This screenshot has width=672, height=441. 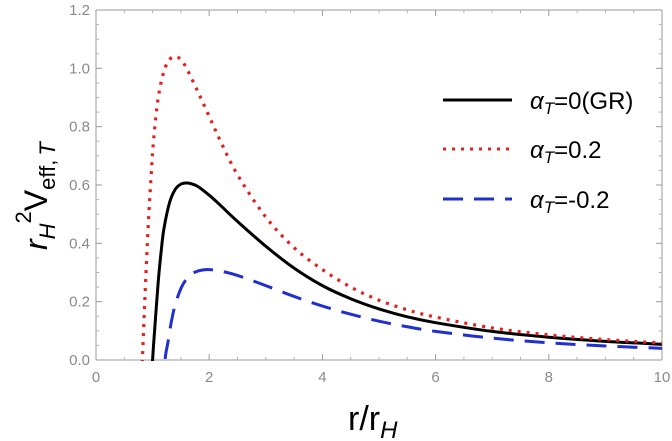 I want to click on y-tick-label: 0.4, so click(x=79, y=243).